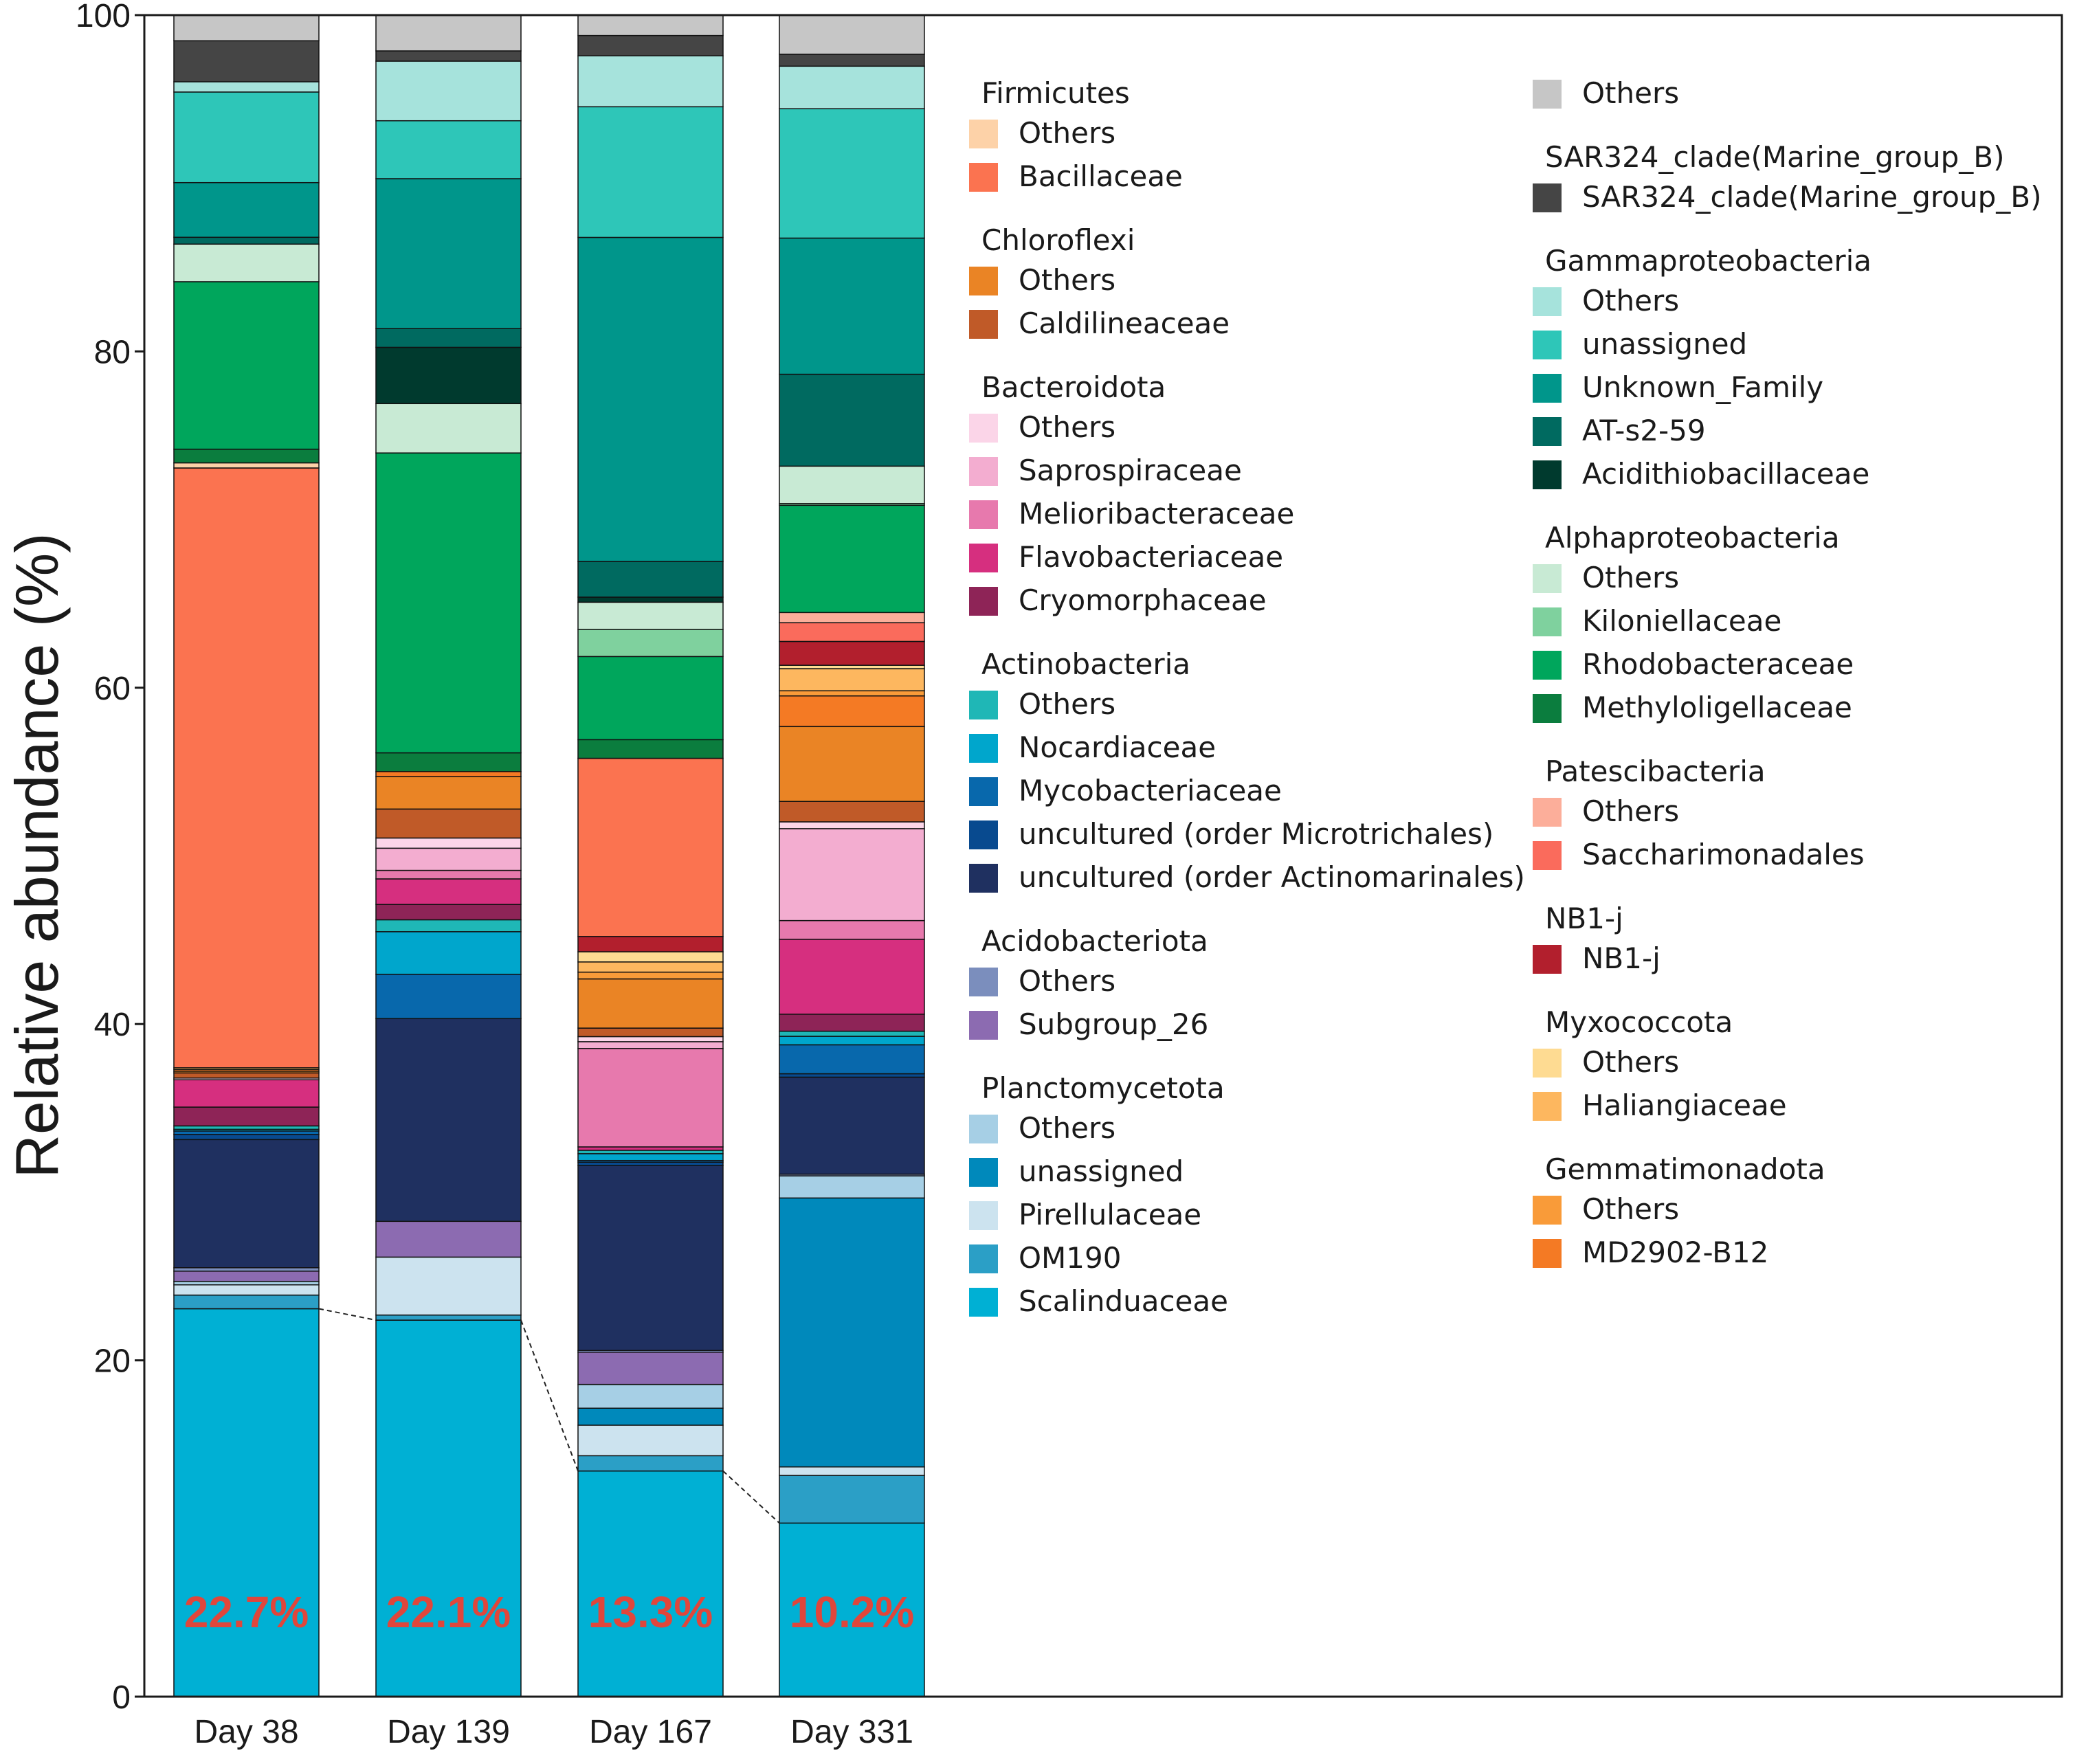 The width and height of the screenshot is (2077, 1764). What do you see at coordinates (1606, 93) in the screenshot?
I see `legend-group-others: Others` at bounding box center [1606, 93].